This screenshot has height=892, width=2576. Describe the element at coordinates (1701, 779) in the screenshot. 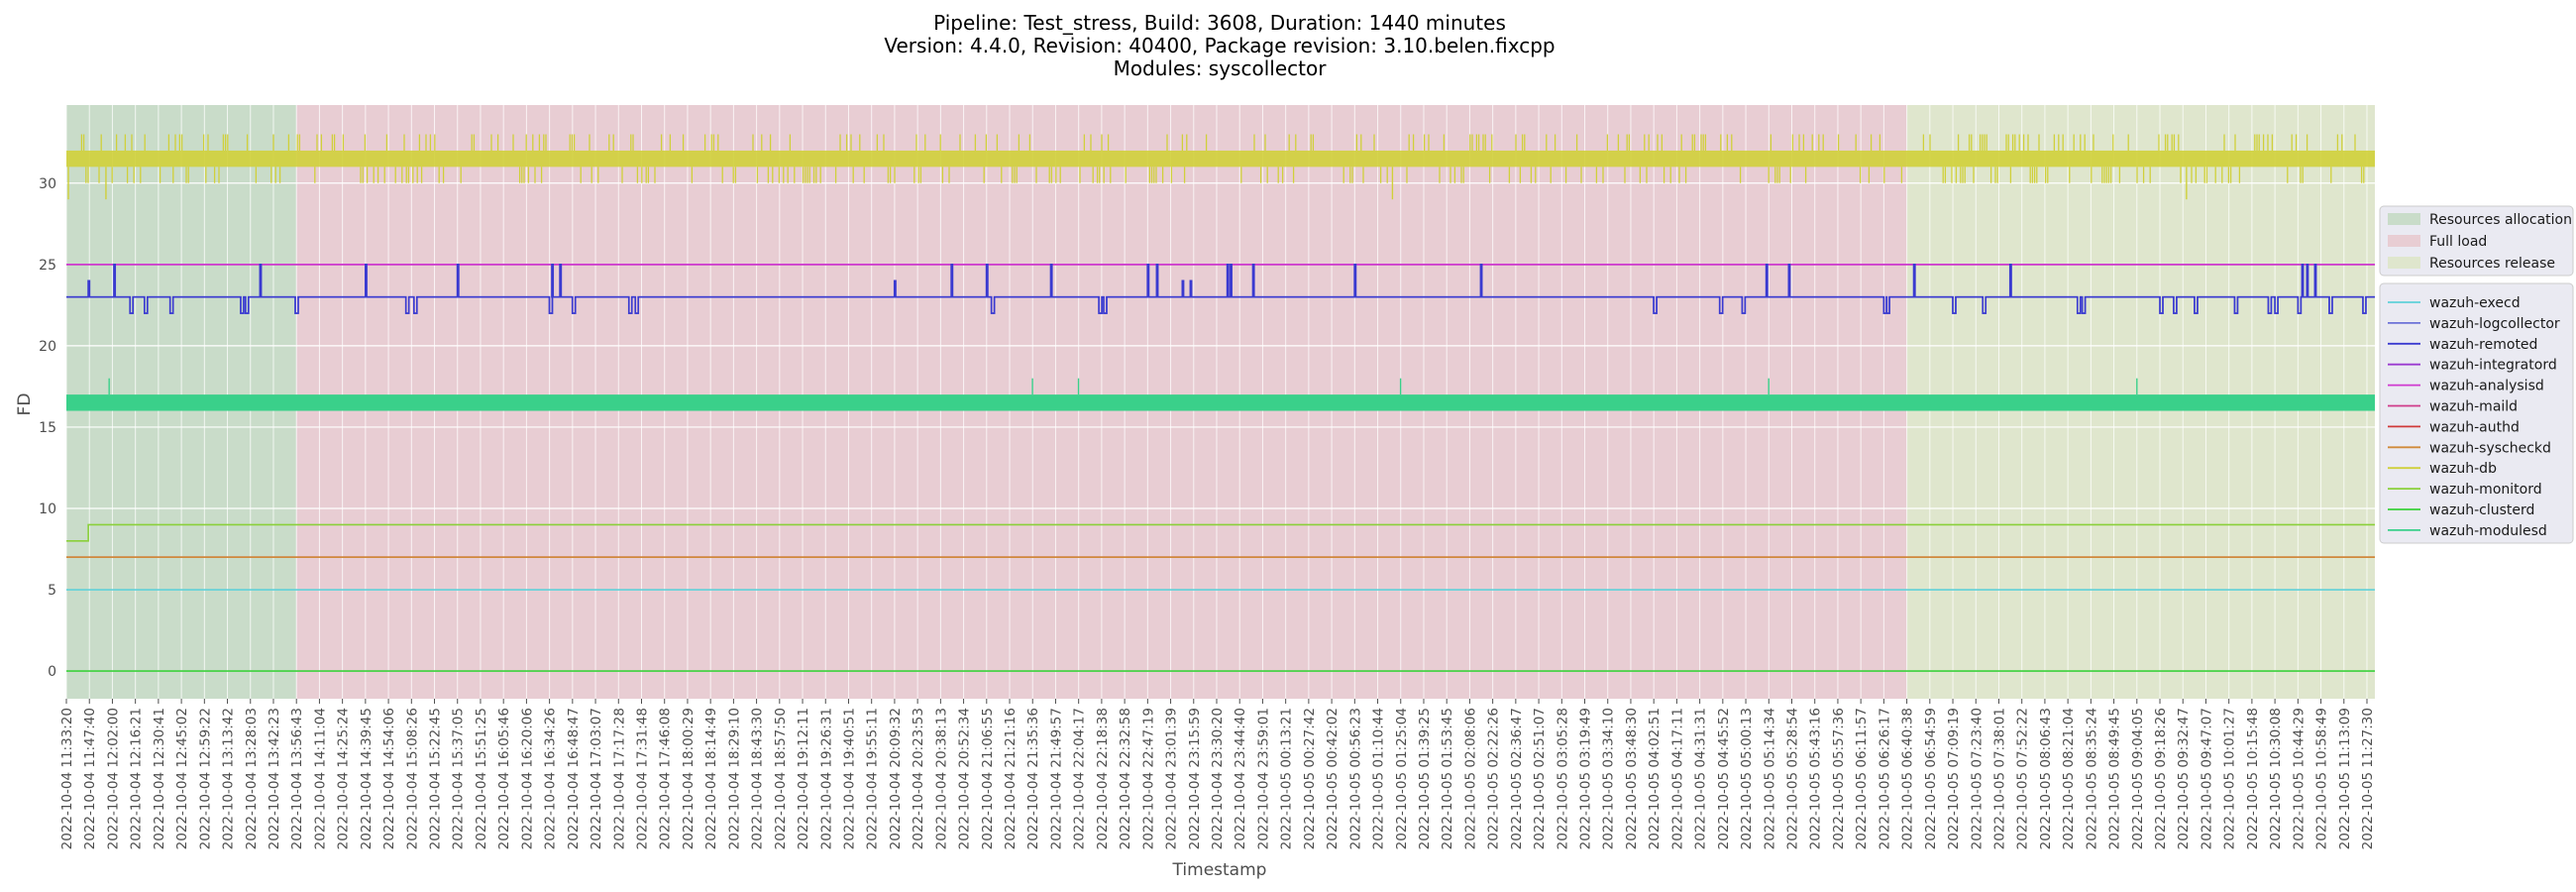

I see `x-tick-label-71: 2022-10-05 04:31:31` at that location.